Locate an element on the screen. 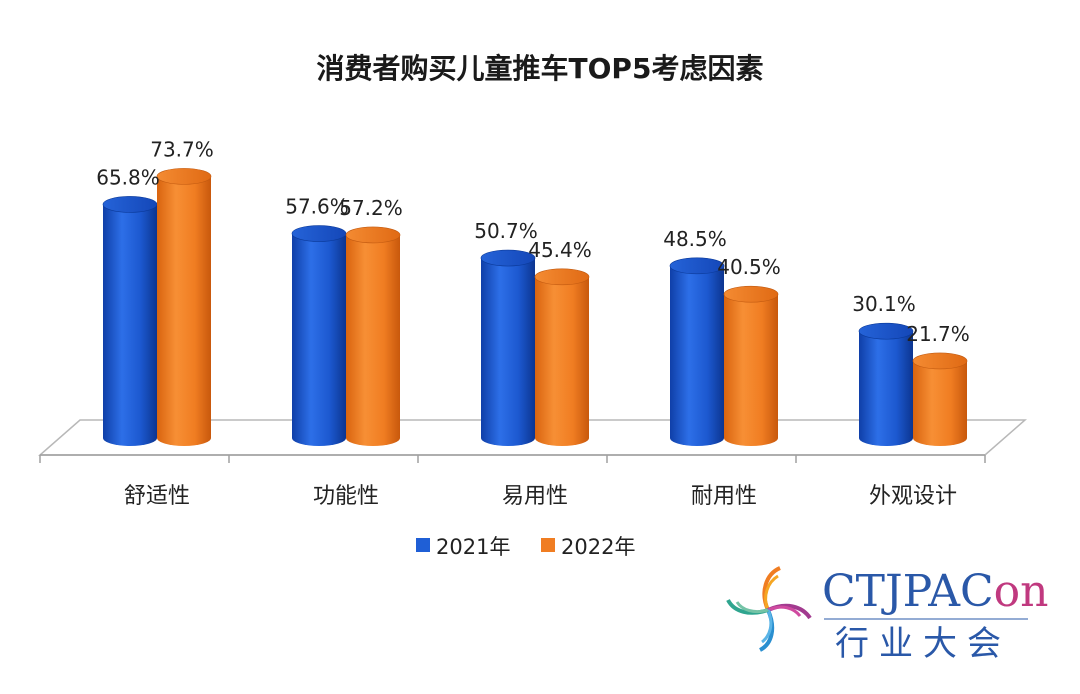 The height and width of the screenshot is (694, 1080). chart-title: 消费者购买儿童推车TOP5考虑因素 is located at coordinates (540, 68).